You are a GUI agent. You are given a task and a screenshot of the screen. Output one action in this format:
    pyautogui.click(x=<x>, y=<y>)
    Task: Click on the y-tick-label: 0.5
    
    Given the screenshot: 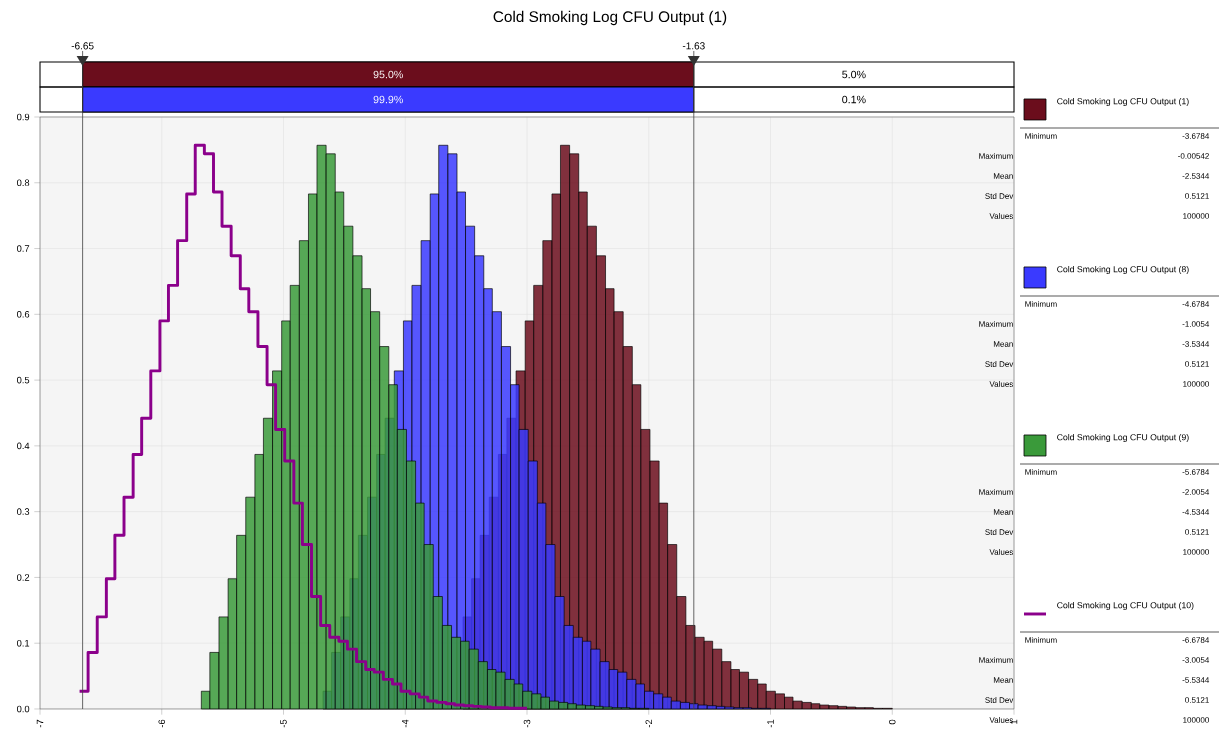 What is the action you would take?
    pyautogui.click(x=23, y=380)
    